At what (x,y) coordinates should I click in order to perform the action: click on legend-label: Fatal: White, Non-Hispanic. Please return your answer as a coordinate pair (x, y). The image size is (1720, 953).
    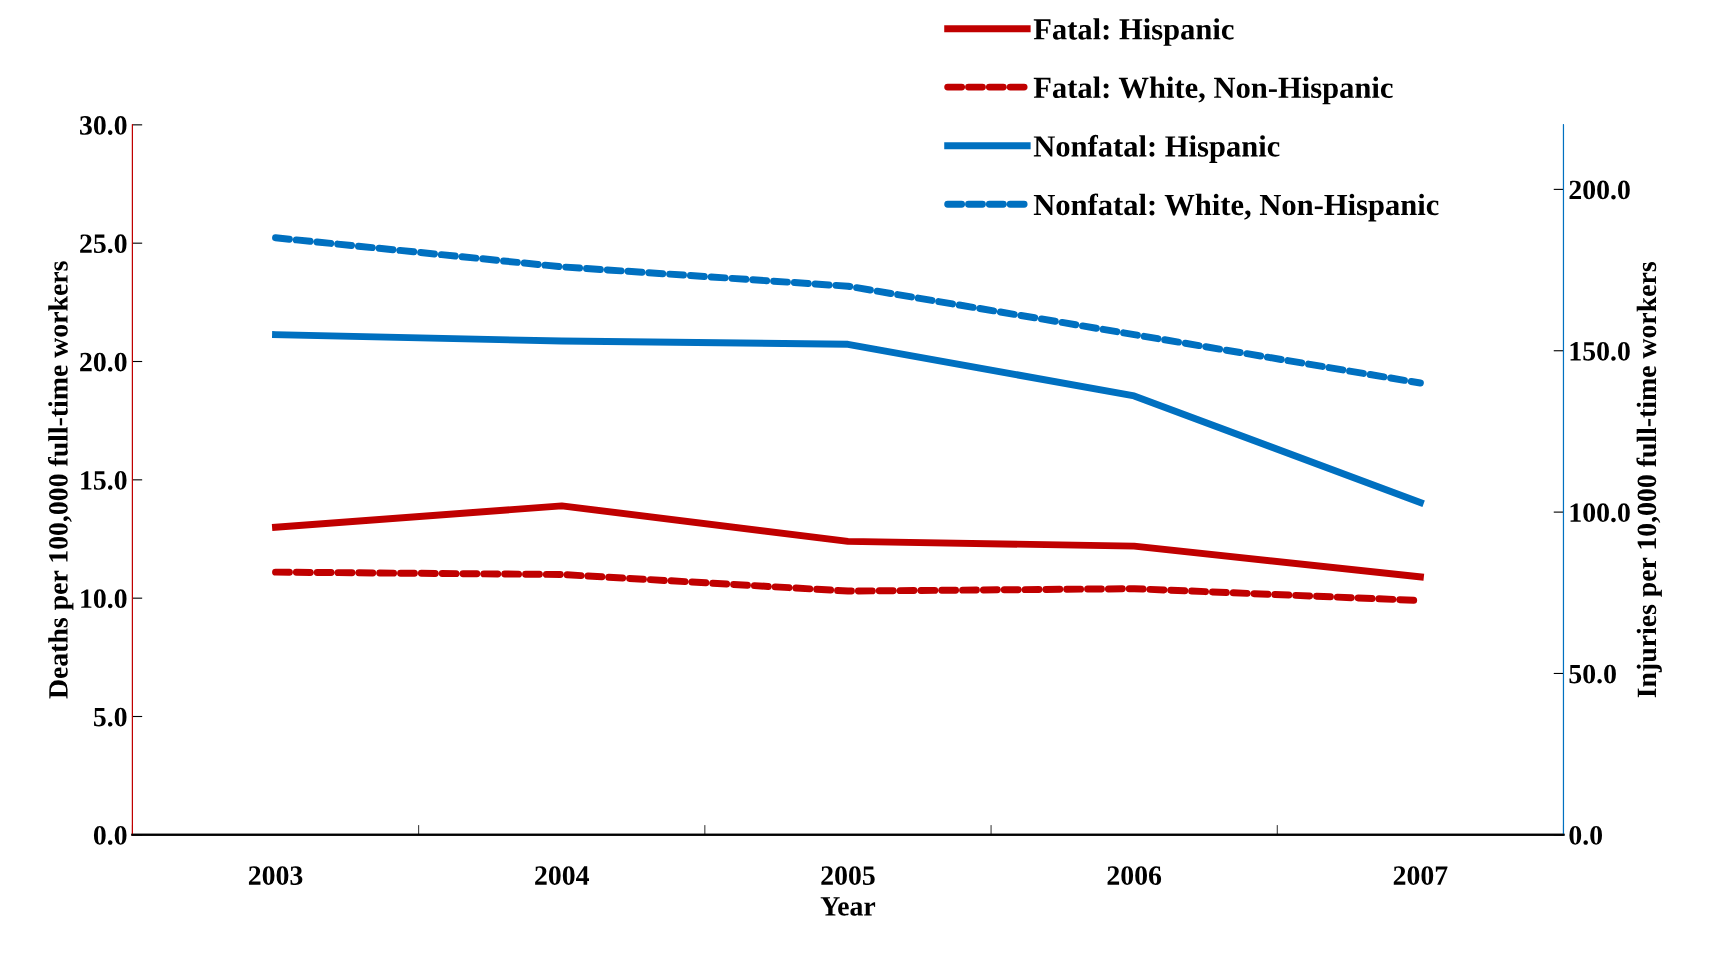
    Looking at the image, I should click on (1213, 90).